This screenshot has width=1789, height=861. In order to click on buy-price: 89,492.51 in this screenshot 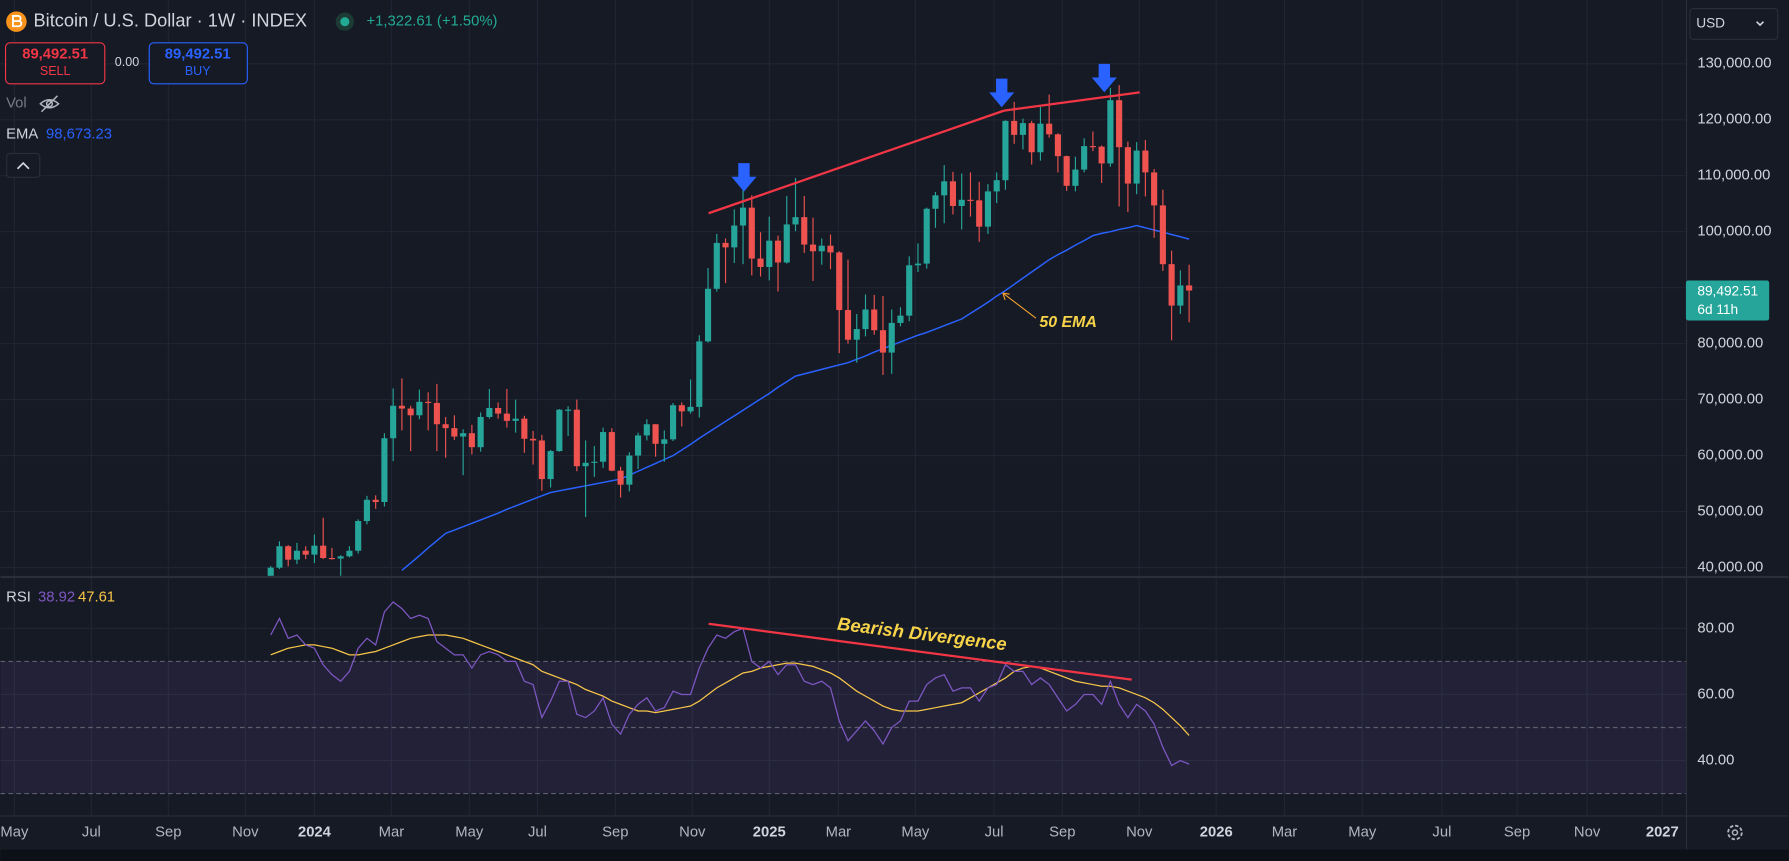, I will do `click(198, 55)`.